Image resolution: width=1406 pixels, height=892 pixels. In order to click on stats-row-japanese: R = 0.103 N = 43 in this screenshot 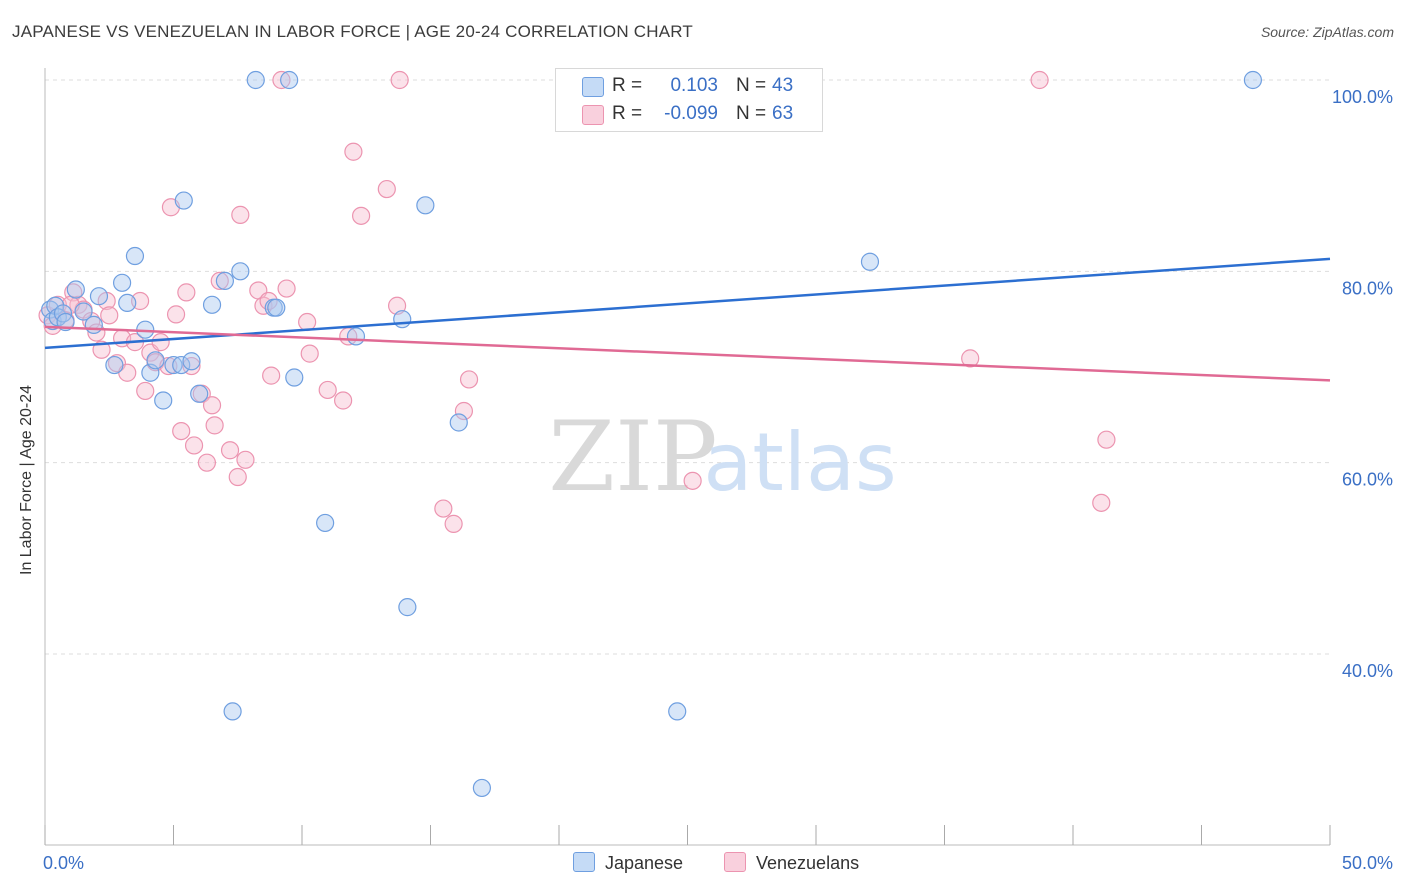, I will do `click(689, 87)`.